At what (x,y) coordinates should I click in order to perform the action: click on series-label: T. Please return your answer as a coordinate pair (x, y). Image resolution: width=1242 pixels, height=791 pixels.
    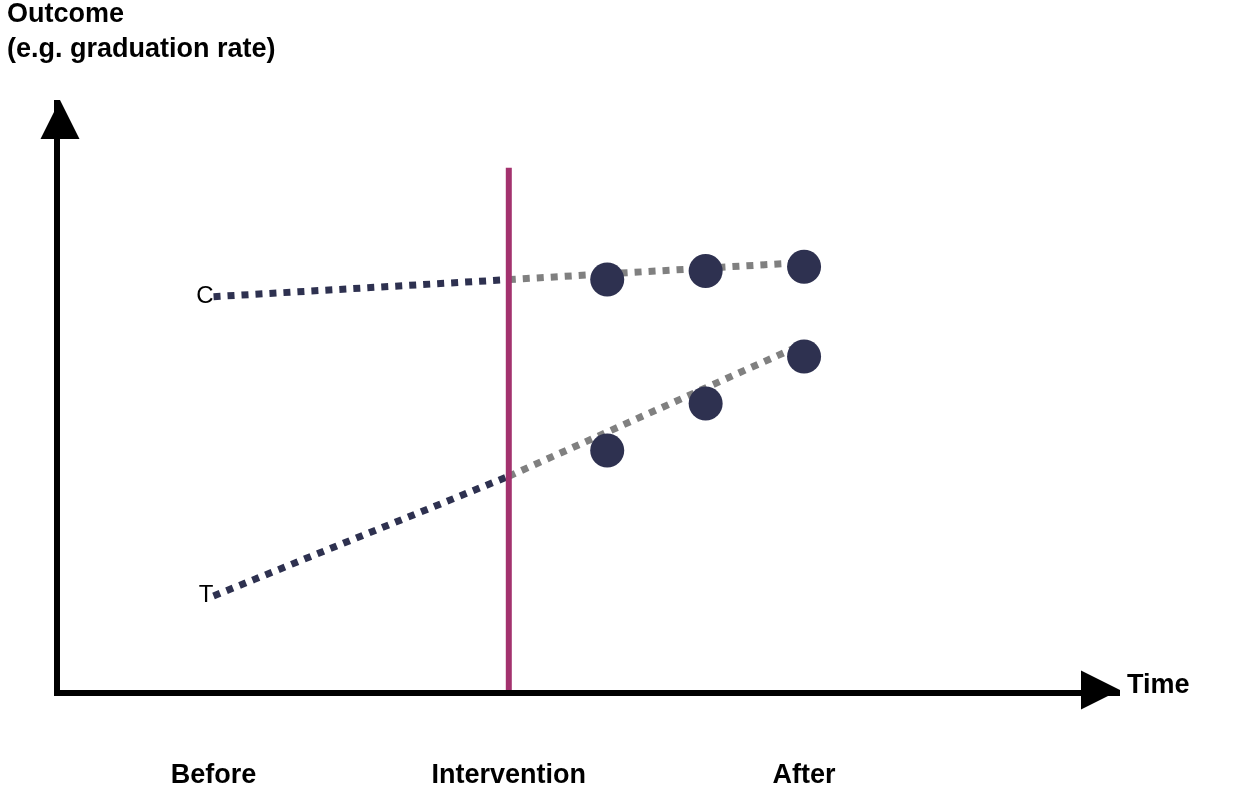
    Looking at the image, I should click on (206, 593).